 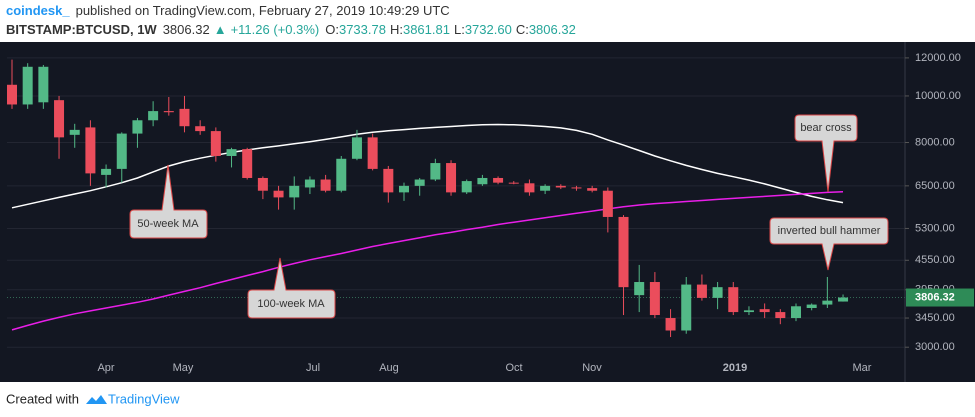 I want to click on footer-brand: TradingView, so click(x=144, y=398).